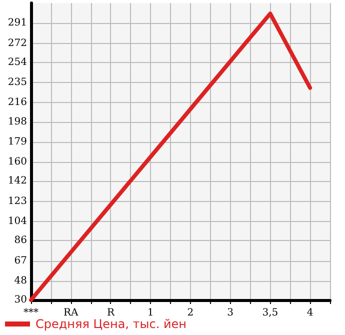  What do you see at coordinates (17, 102) in the screenshot?
I see `y-tick-label: 216` at bounding box center [17, 102].